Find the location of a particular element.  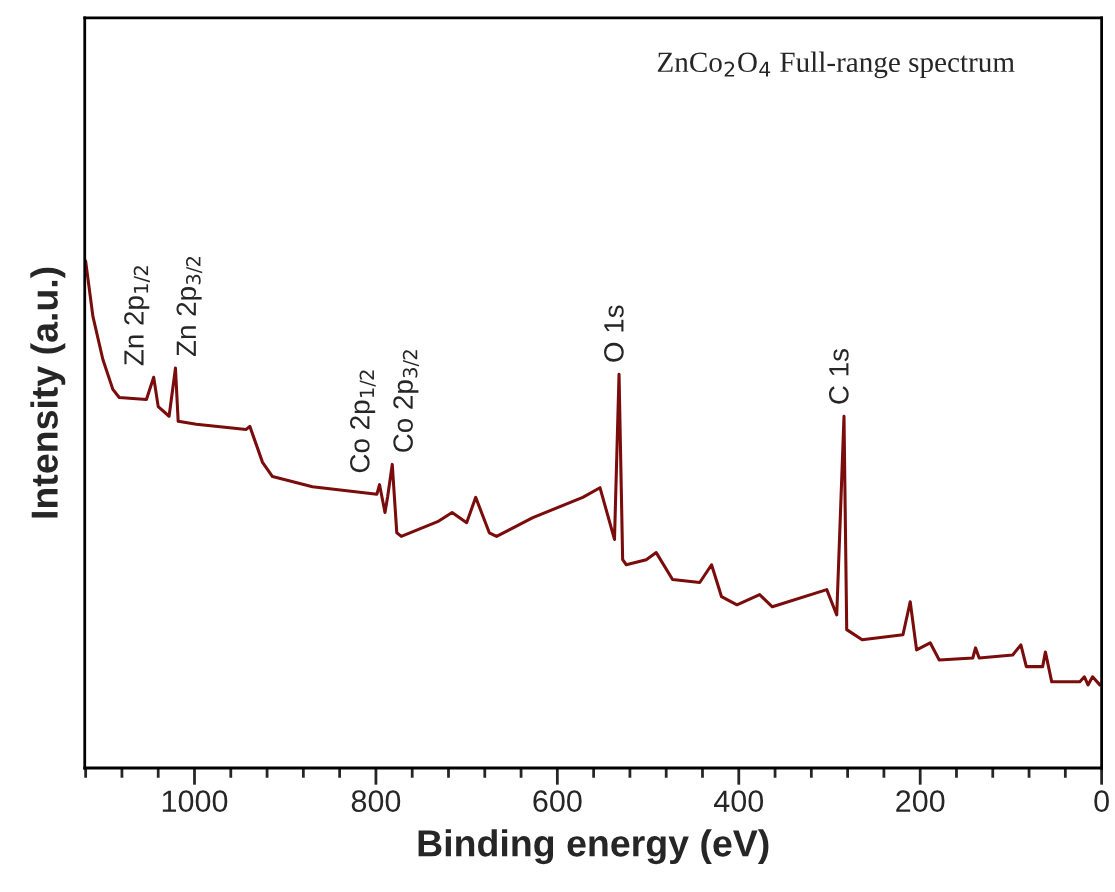

x-axis-title: Binding energy (eV) is located at coordinates (593, 847).